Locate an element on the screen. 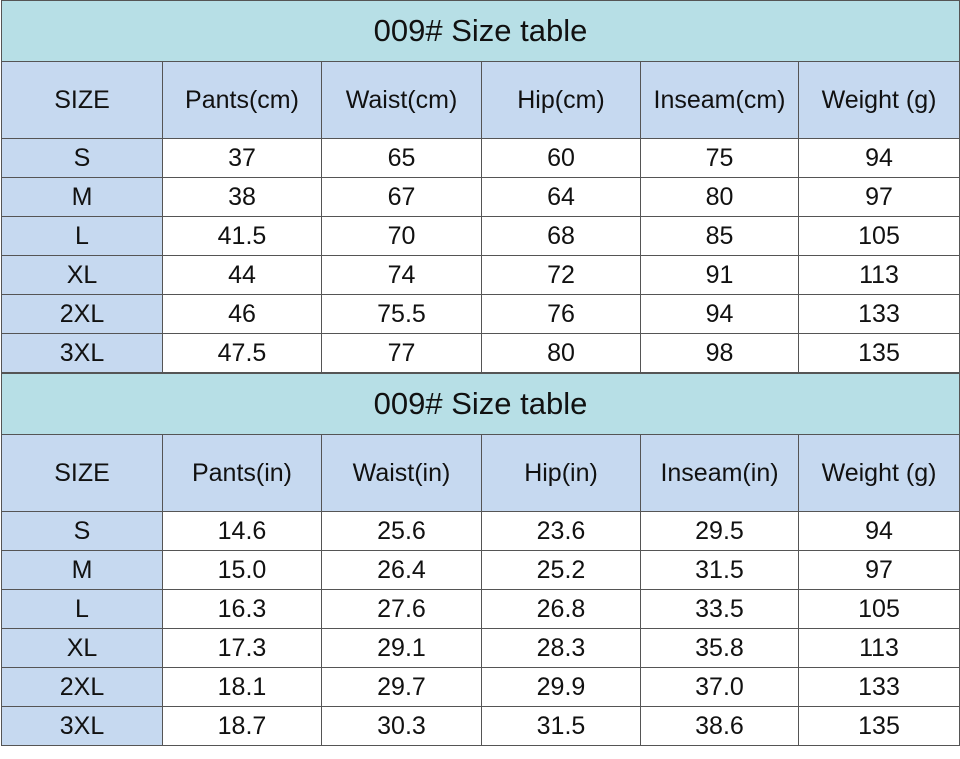 The width and height of the screenshot is (960, 759). table-cell: 25.2 is located at coordinates (561, 570).